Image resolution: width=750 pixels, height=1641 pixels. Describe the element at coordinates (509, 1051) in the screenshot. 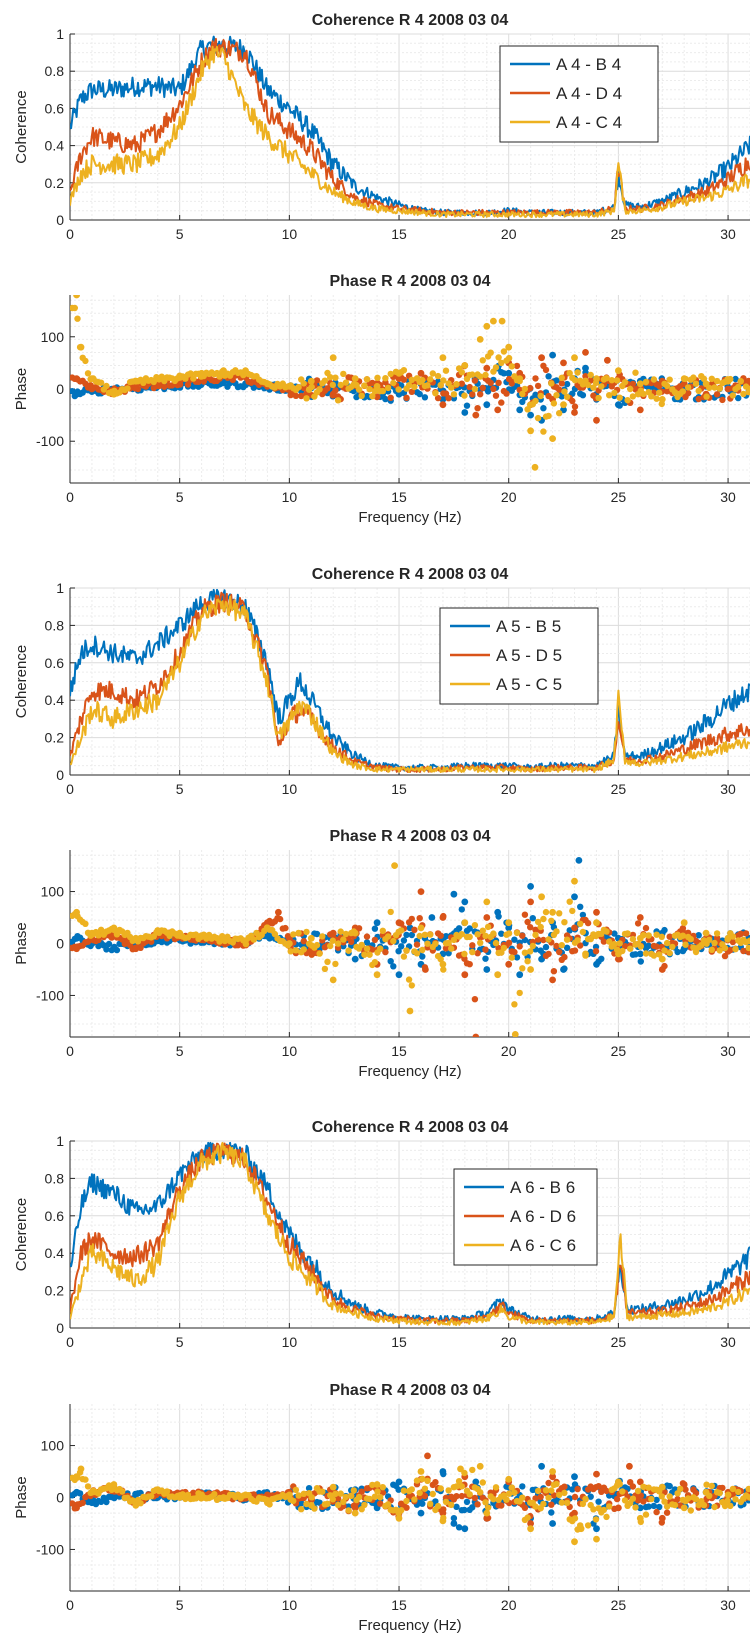

I see `x-tick-label: 20` at that location.